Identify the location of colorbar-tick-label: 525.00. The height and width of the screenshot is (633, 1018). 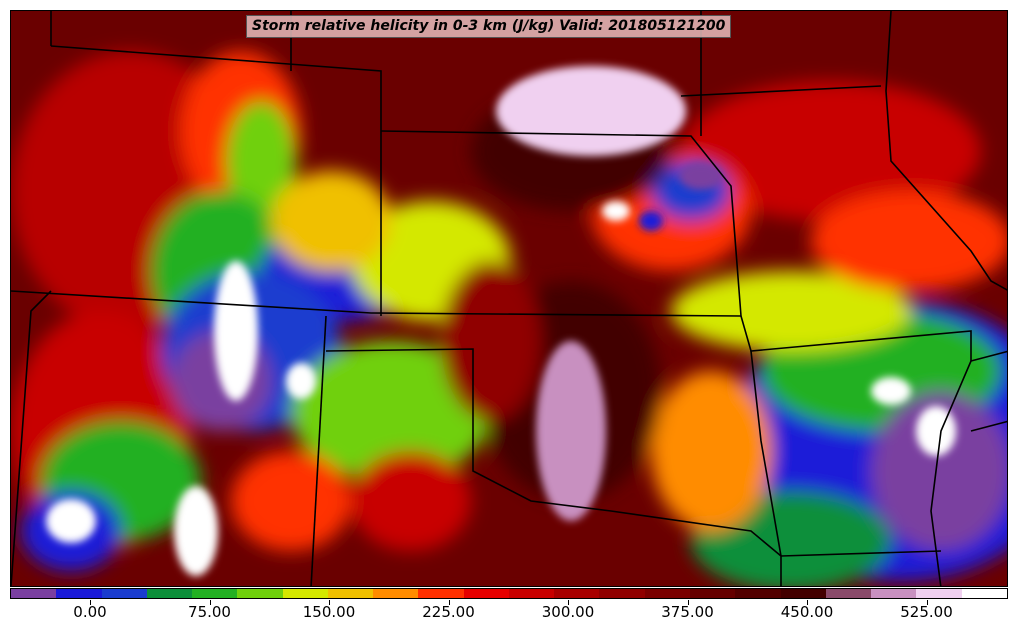
(926, 612).